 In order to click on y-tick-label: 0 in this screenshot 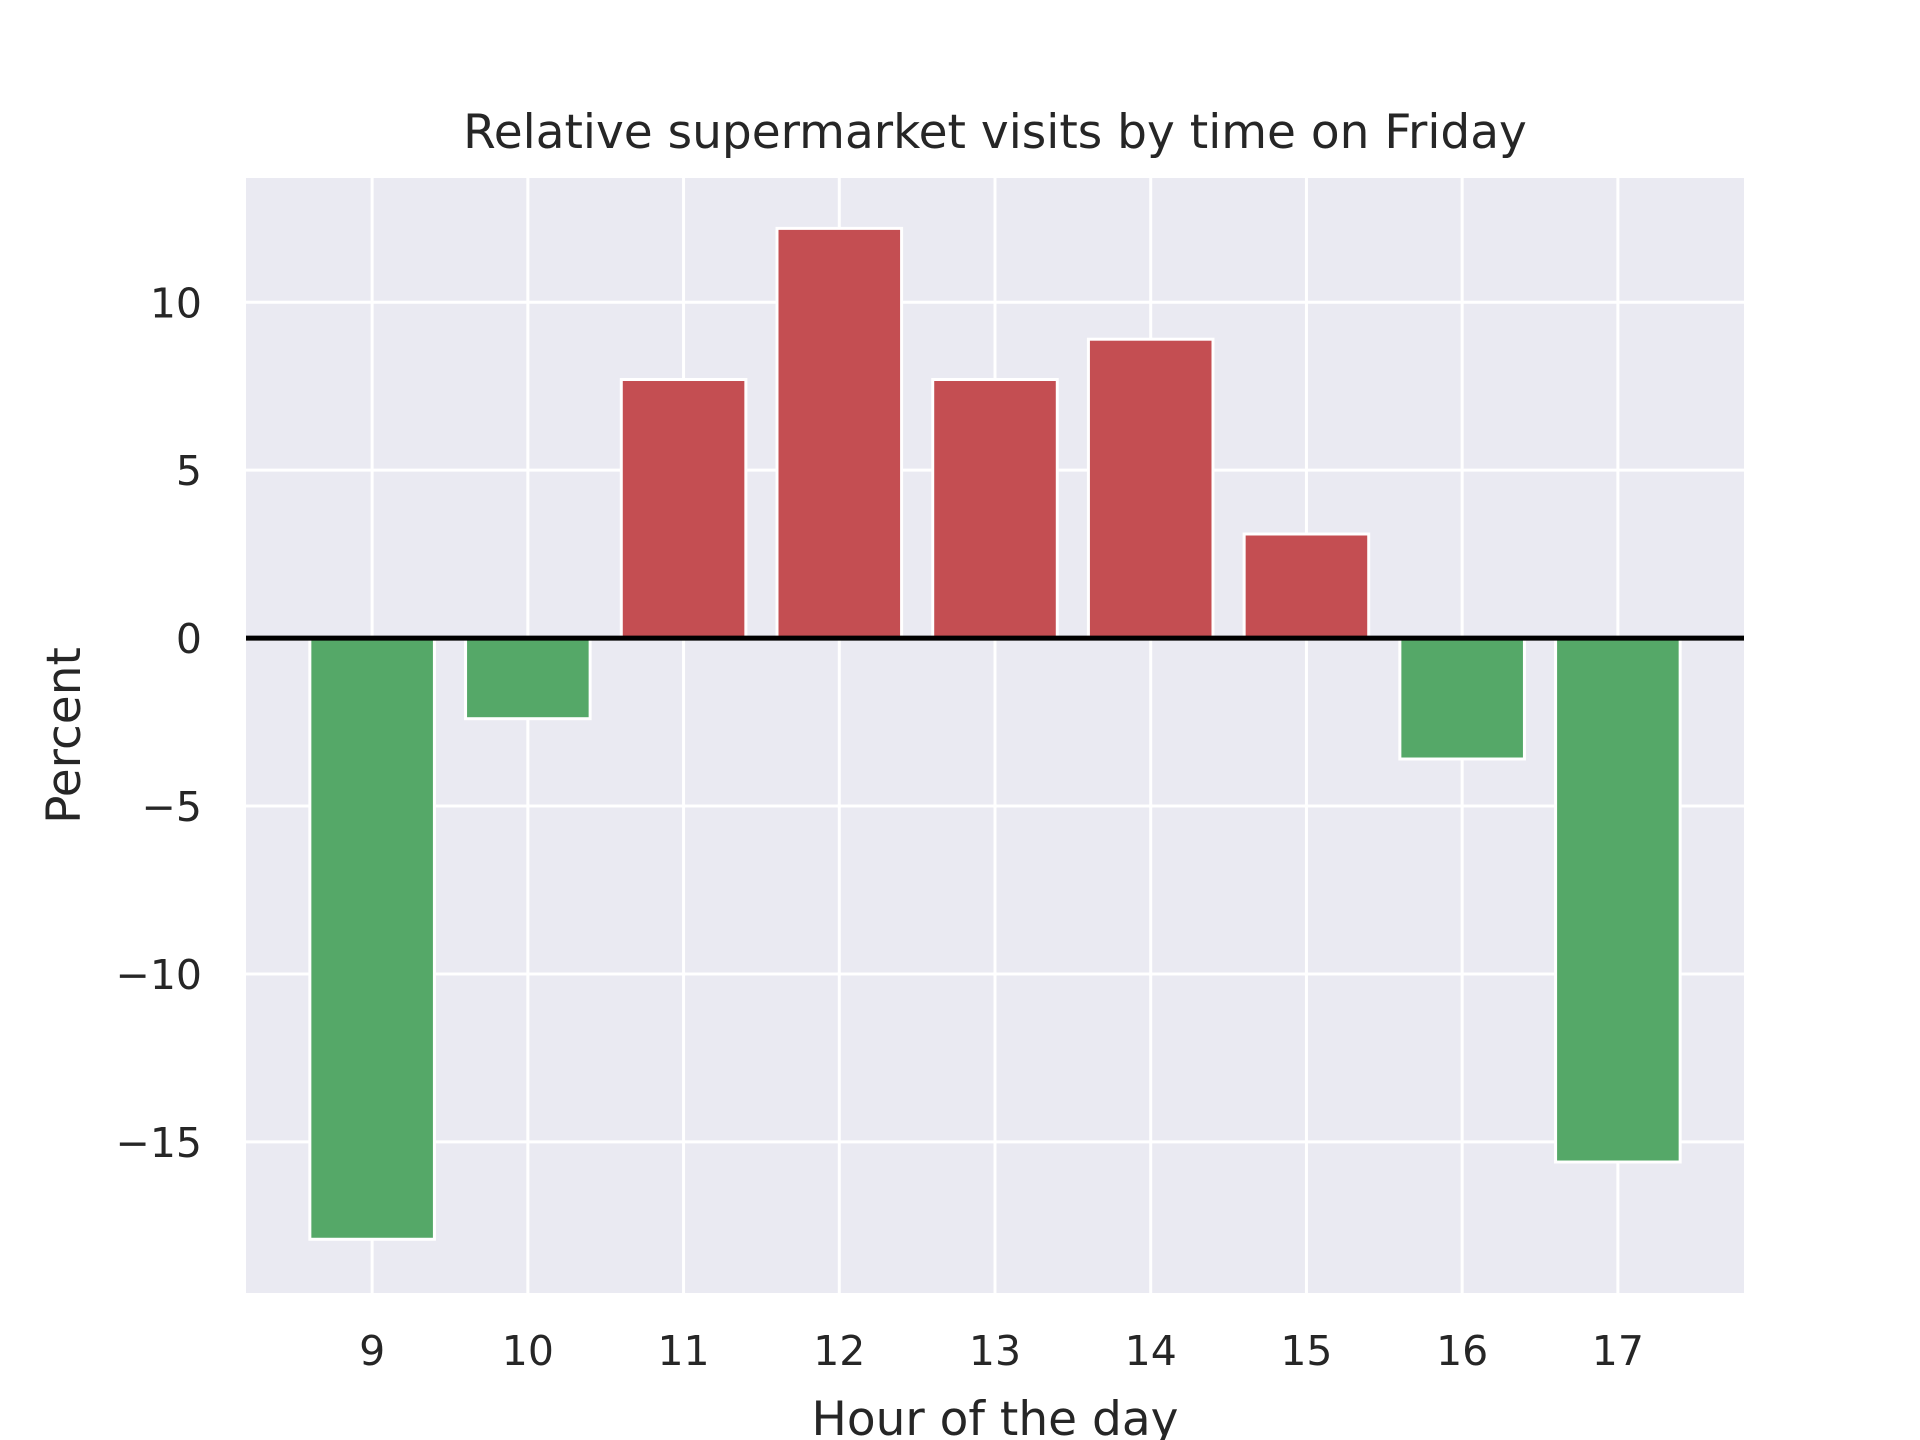, I will do `click(189, 639)`.